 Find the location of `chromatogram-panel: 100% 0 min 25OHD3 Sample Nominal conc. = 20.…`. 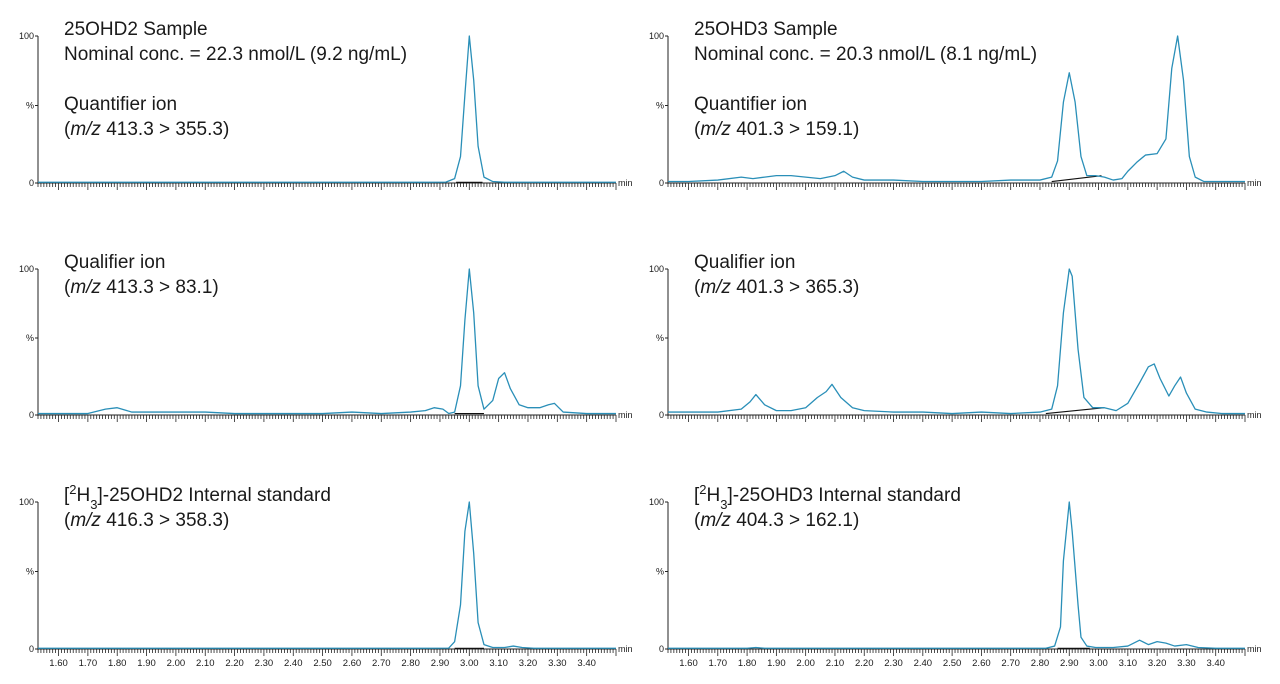

chromatogram-panel: 100% 0 min 25OHD3 Sample Nominal conc. = 20.… is located at coordinates (955, 104).